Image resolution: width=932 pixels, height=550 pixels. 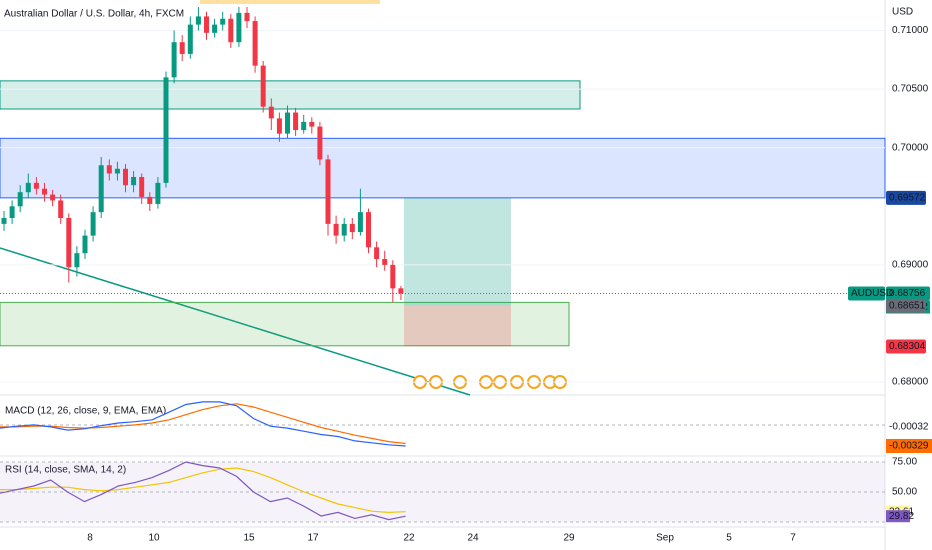 What do you see at coordinates (872, 293) in the screenshot?
I see `symbol-label: AUDUSD` at bounding box center [872, 293].